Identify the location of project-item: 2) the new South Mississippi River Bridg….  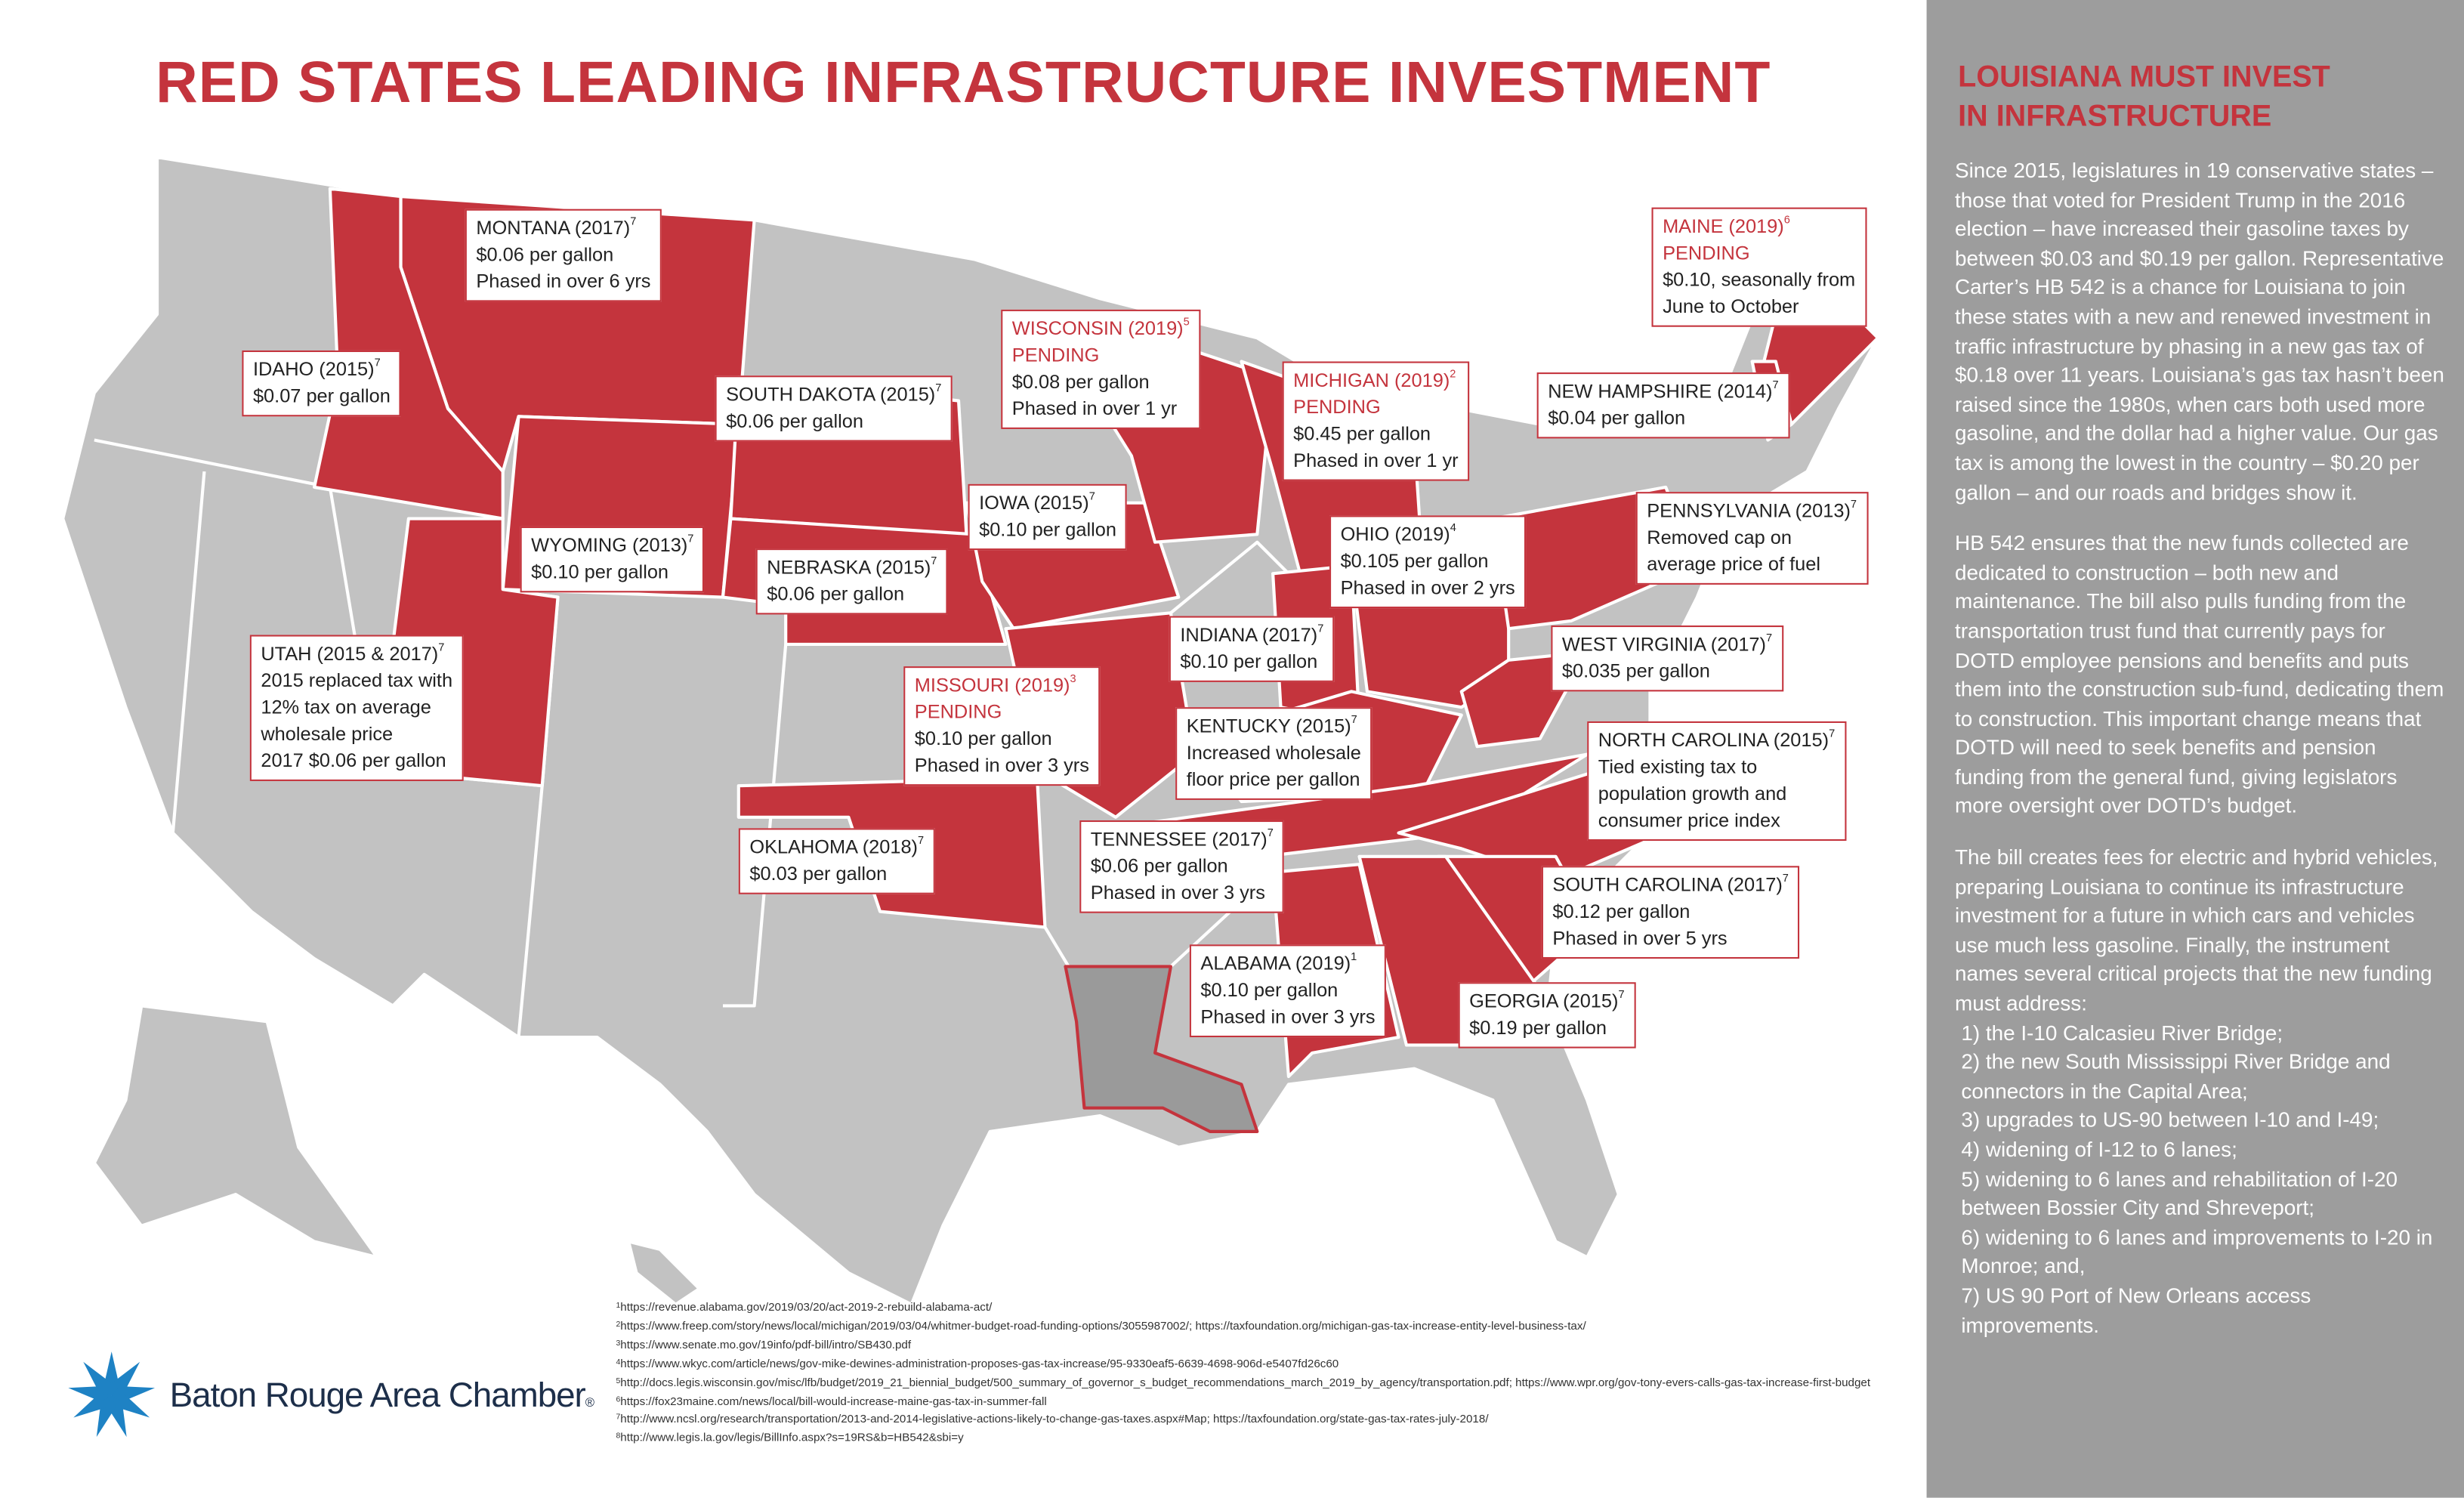
(2176, 1077).